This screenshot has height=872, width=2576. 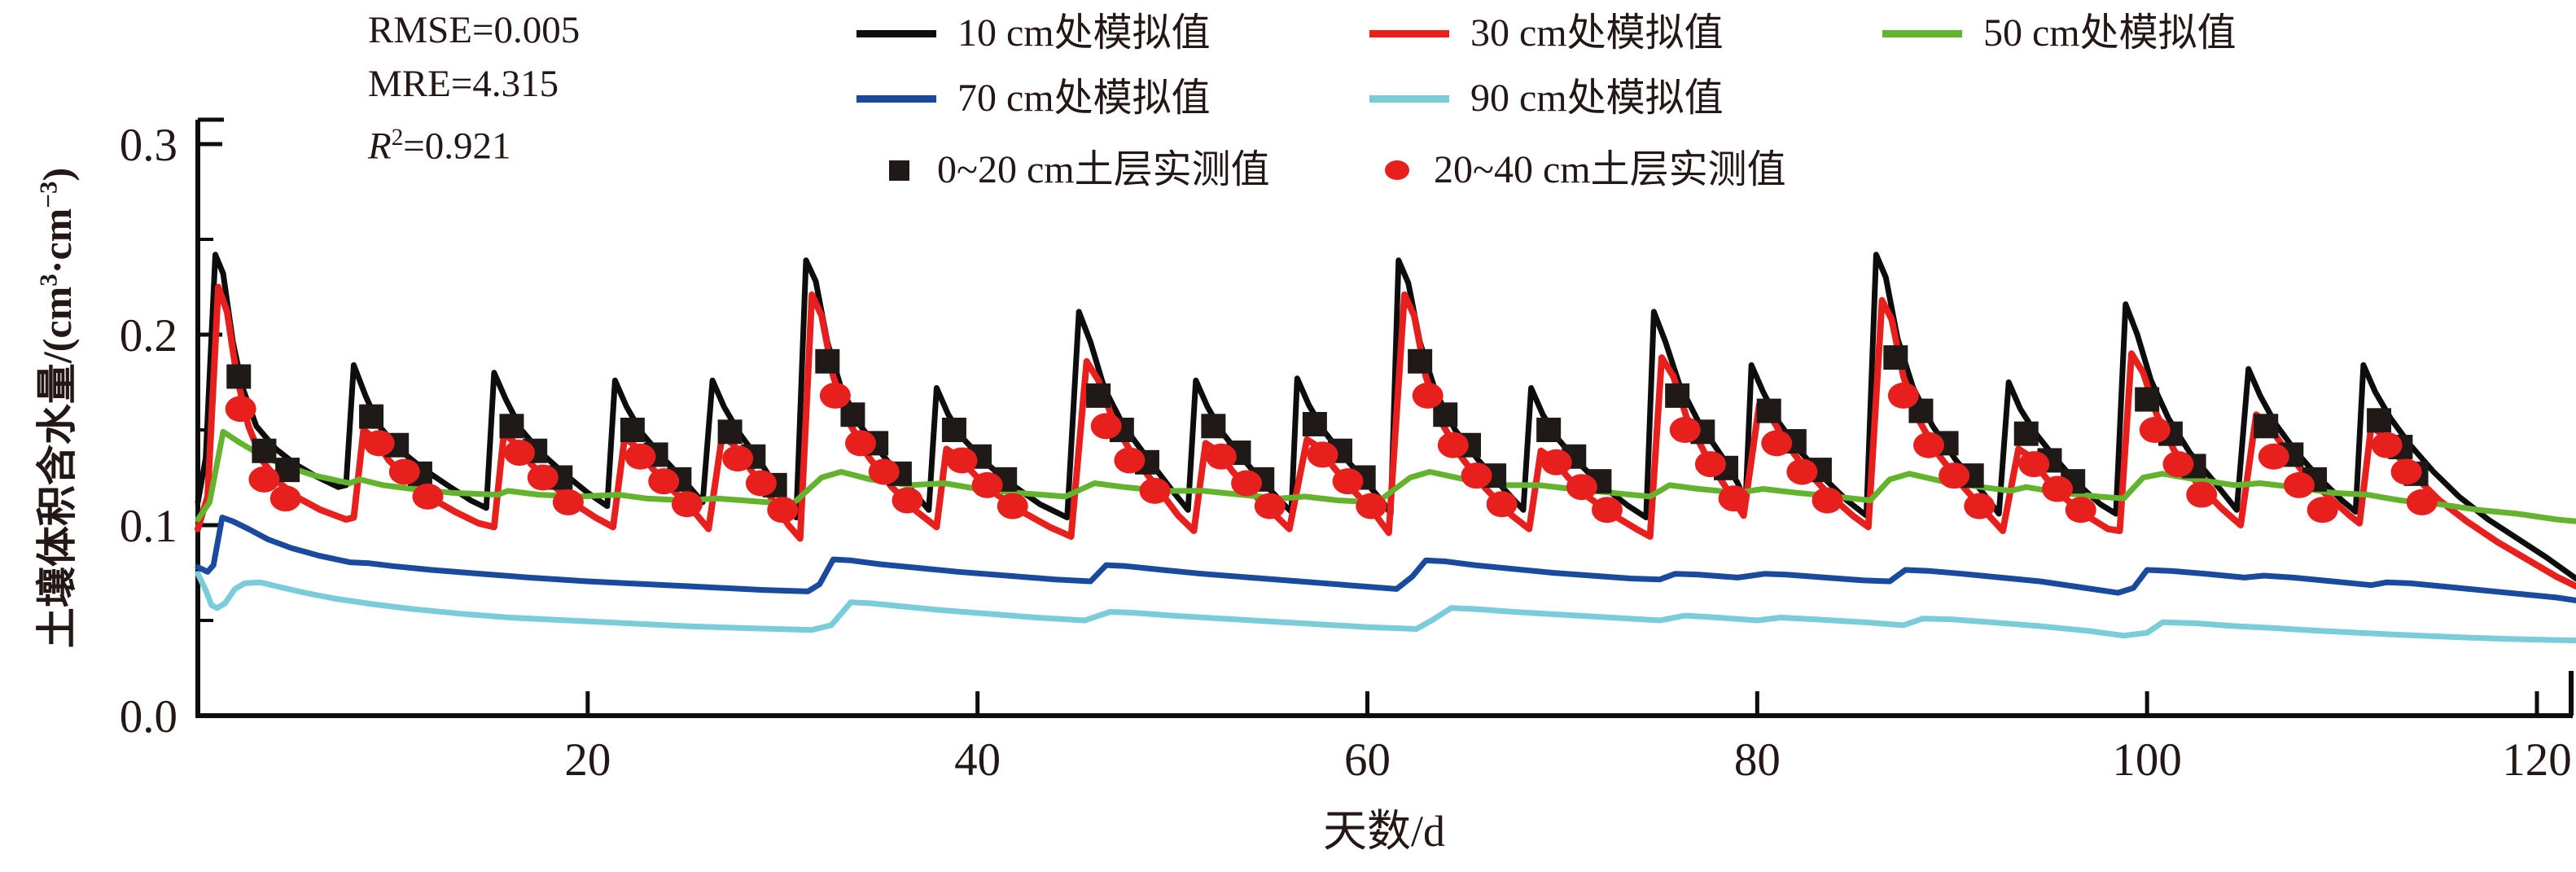 I want to click on legend-item-obs-20-40: 20~40 cm土层实测值, so click(x=1583, y=170).